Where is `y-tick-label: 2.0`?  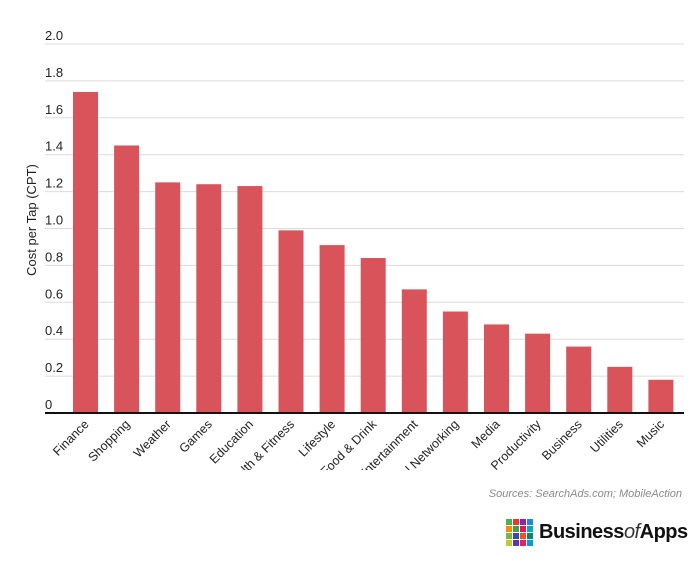
y-tick-label: 2.0 is located at coordinates (54, 35).